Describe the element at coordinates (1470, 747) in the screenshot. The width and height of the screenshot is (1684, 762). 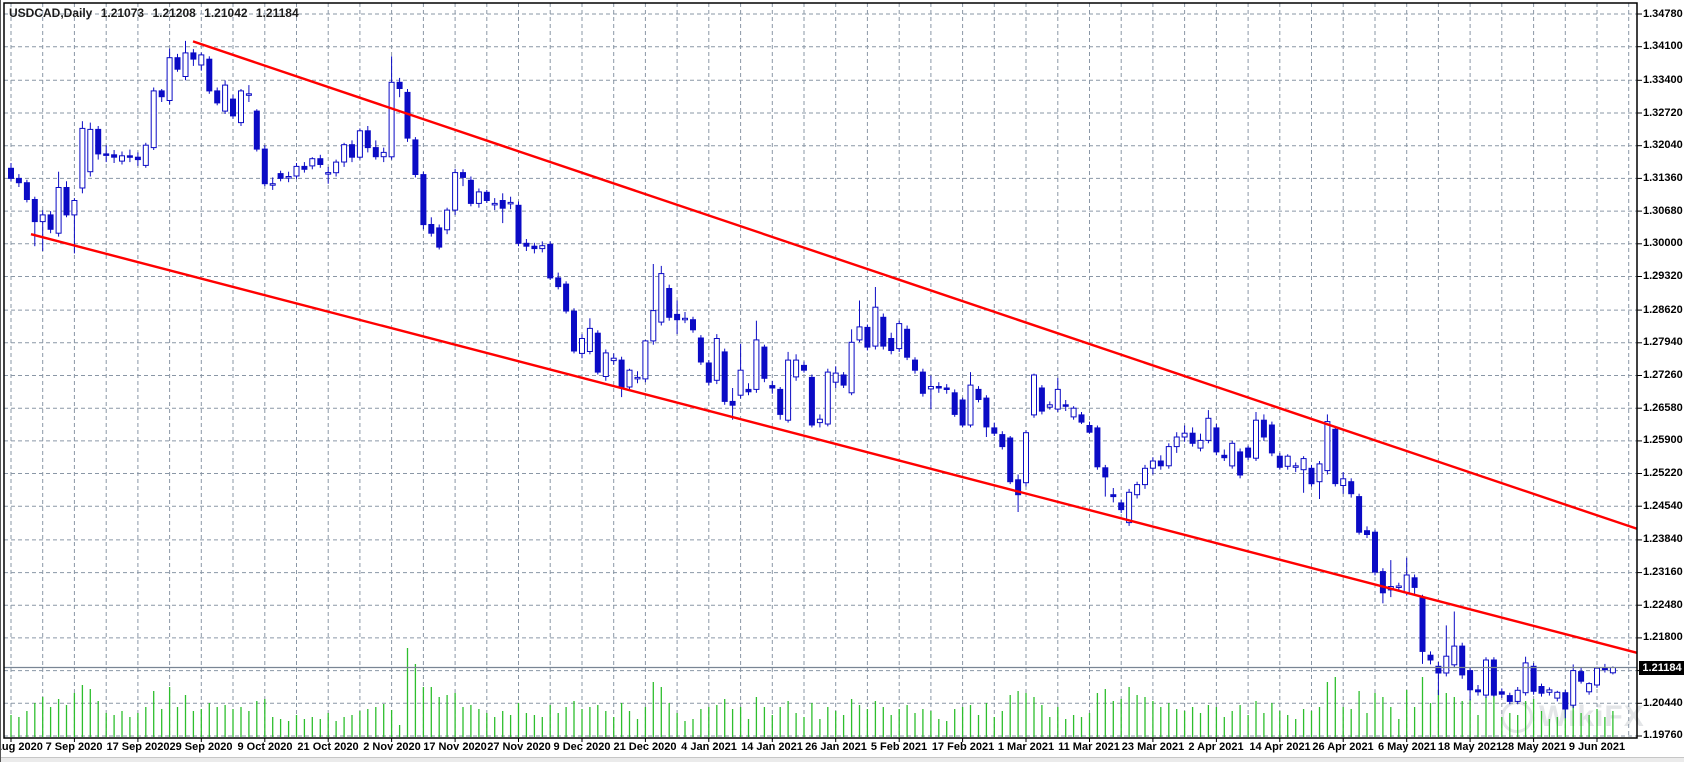
I see `date-axis-label: 18 May 2021` at that location.